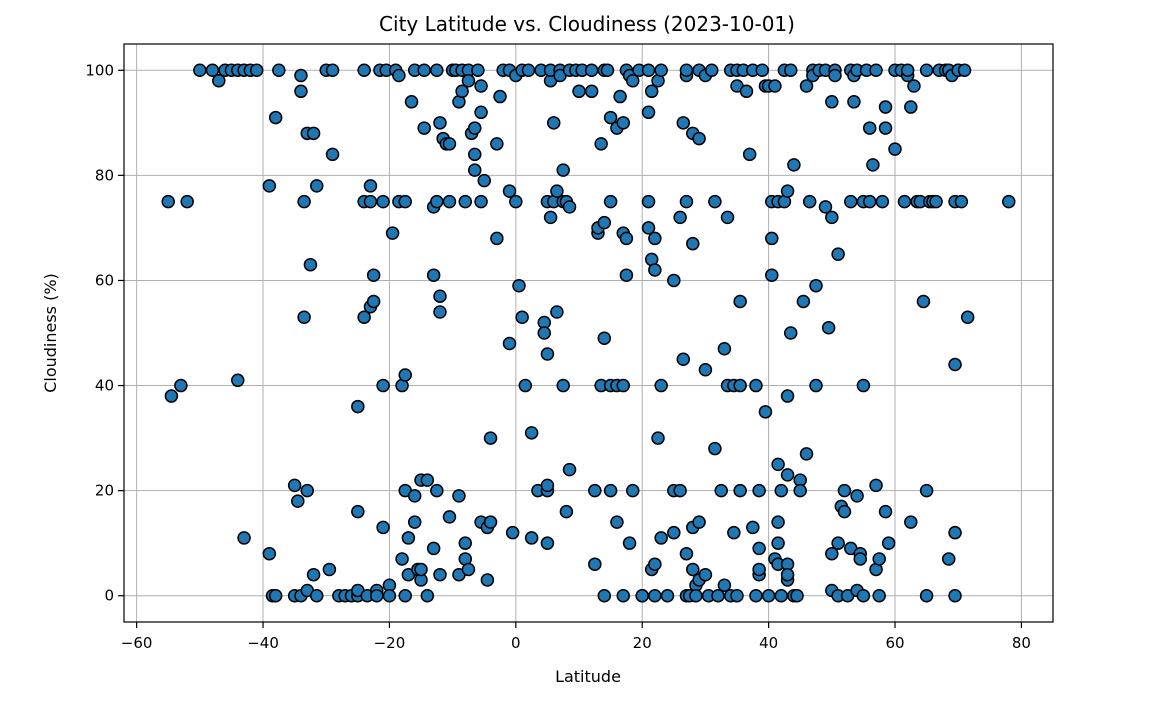 The width and height of the screenshot is (1174, 709). I want to click on y-tick-label: 60, so click(104, 280).